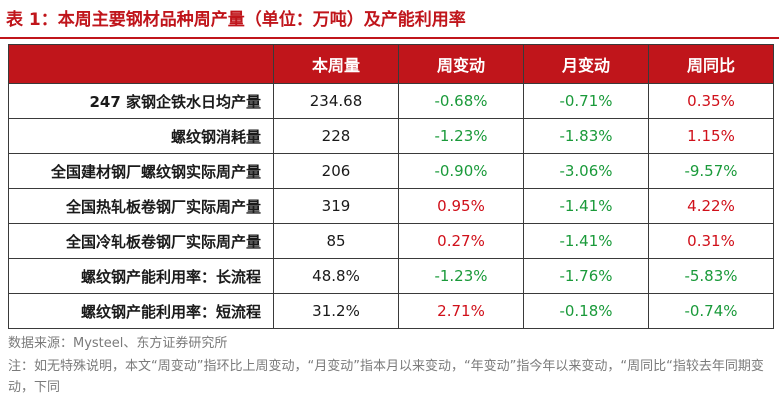  Describe the element at coordinates (141, 136) in the screenshot. I see `row-label: 螺纹钢消耗量` at that location.